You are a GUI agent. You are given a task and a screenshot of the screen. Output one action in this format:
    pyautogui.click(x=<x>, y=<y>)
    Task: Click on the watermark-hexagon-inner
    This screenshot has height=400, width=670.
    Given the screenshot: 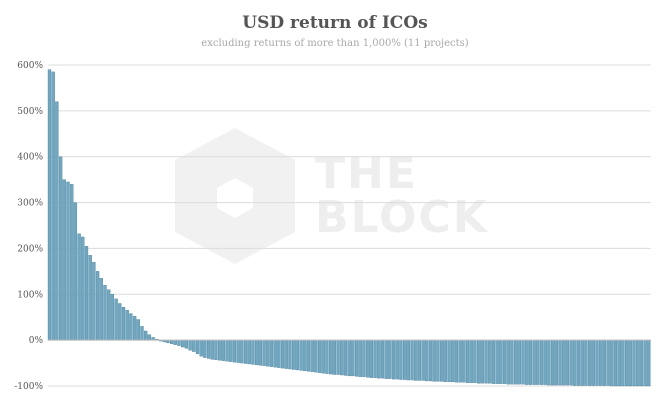 What is the action you would take?
    pyautogui.click(x=235, y=198)
    